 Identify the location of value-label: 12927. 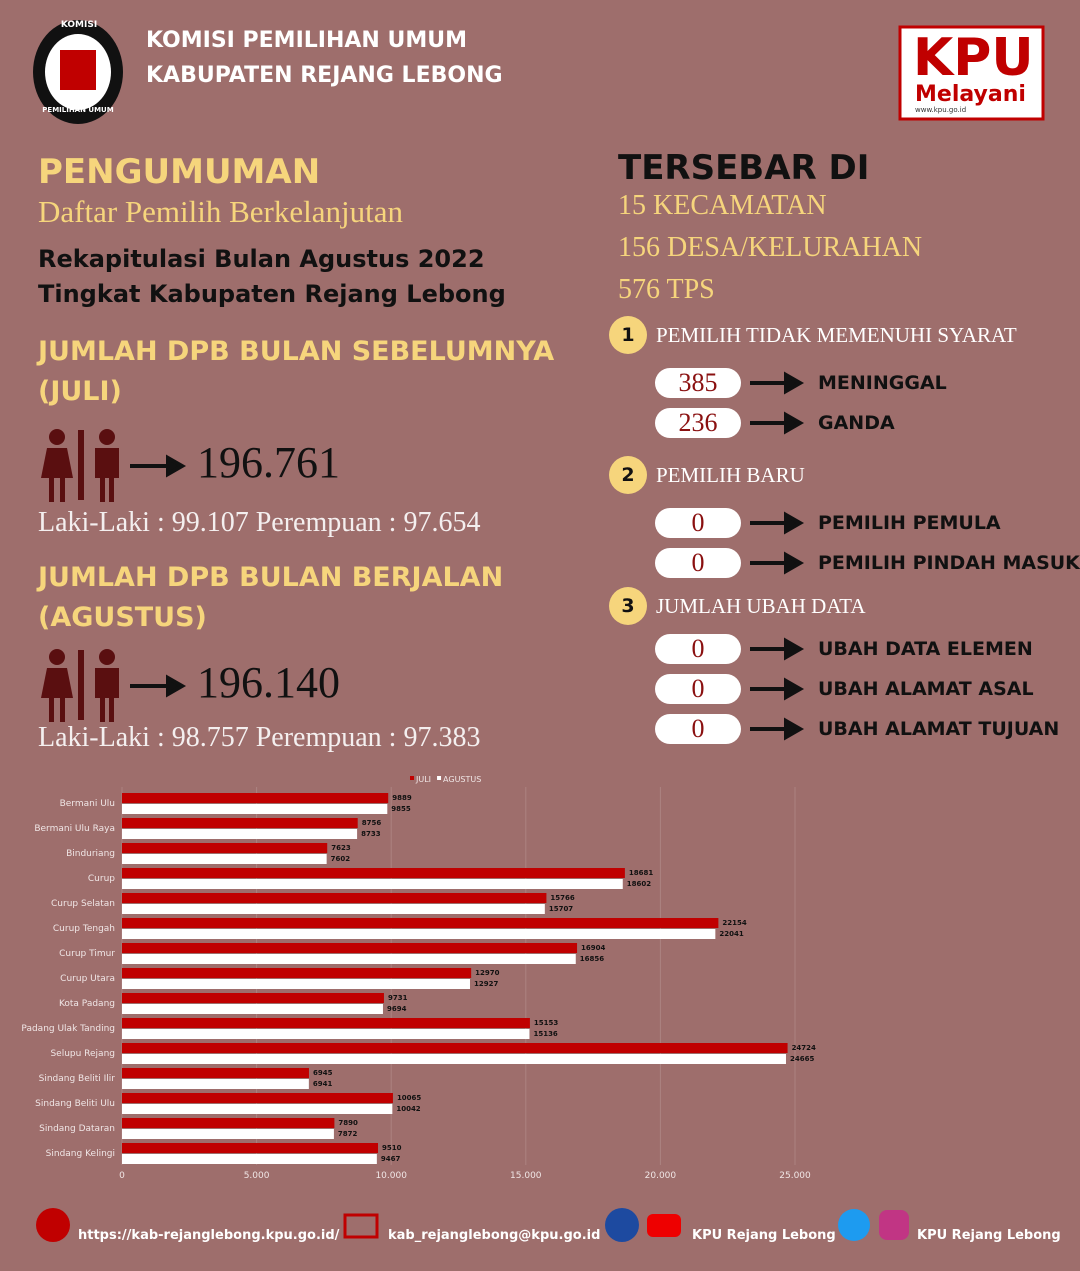
(486, 984).